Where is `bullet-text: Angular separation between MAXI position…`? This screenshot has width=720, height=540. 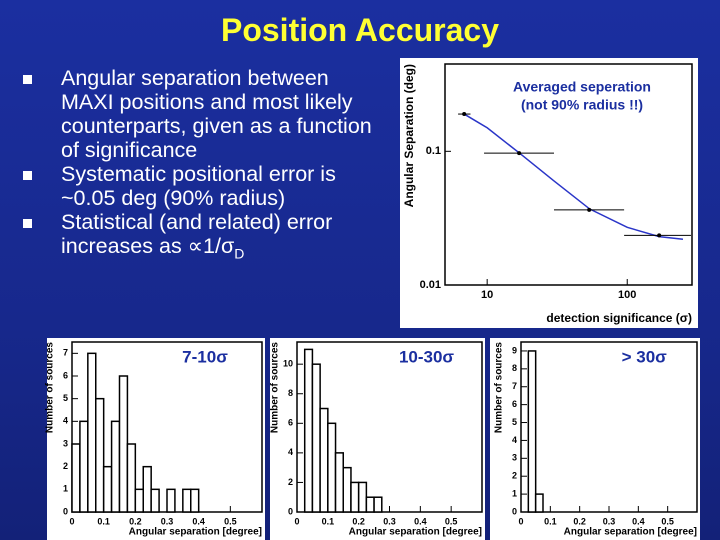 bullet-text: Angular separation between MAXI position… is located at coordinates (216, 114).